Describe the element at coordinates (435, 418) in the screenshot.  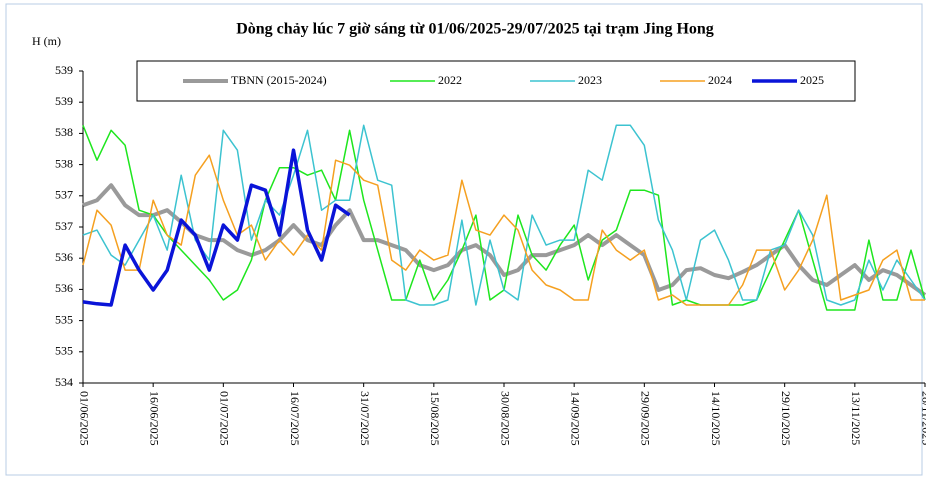
I see `x-tick-label: 15/08/2025` at that location.